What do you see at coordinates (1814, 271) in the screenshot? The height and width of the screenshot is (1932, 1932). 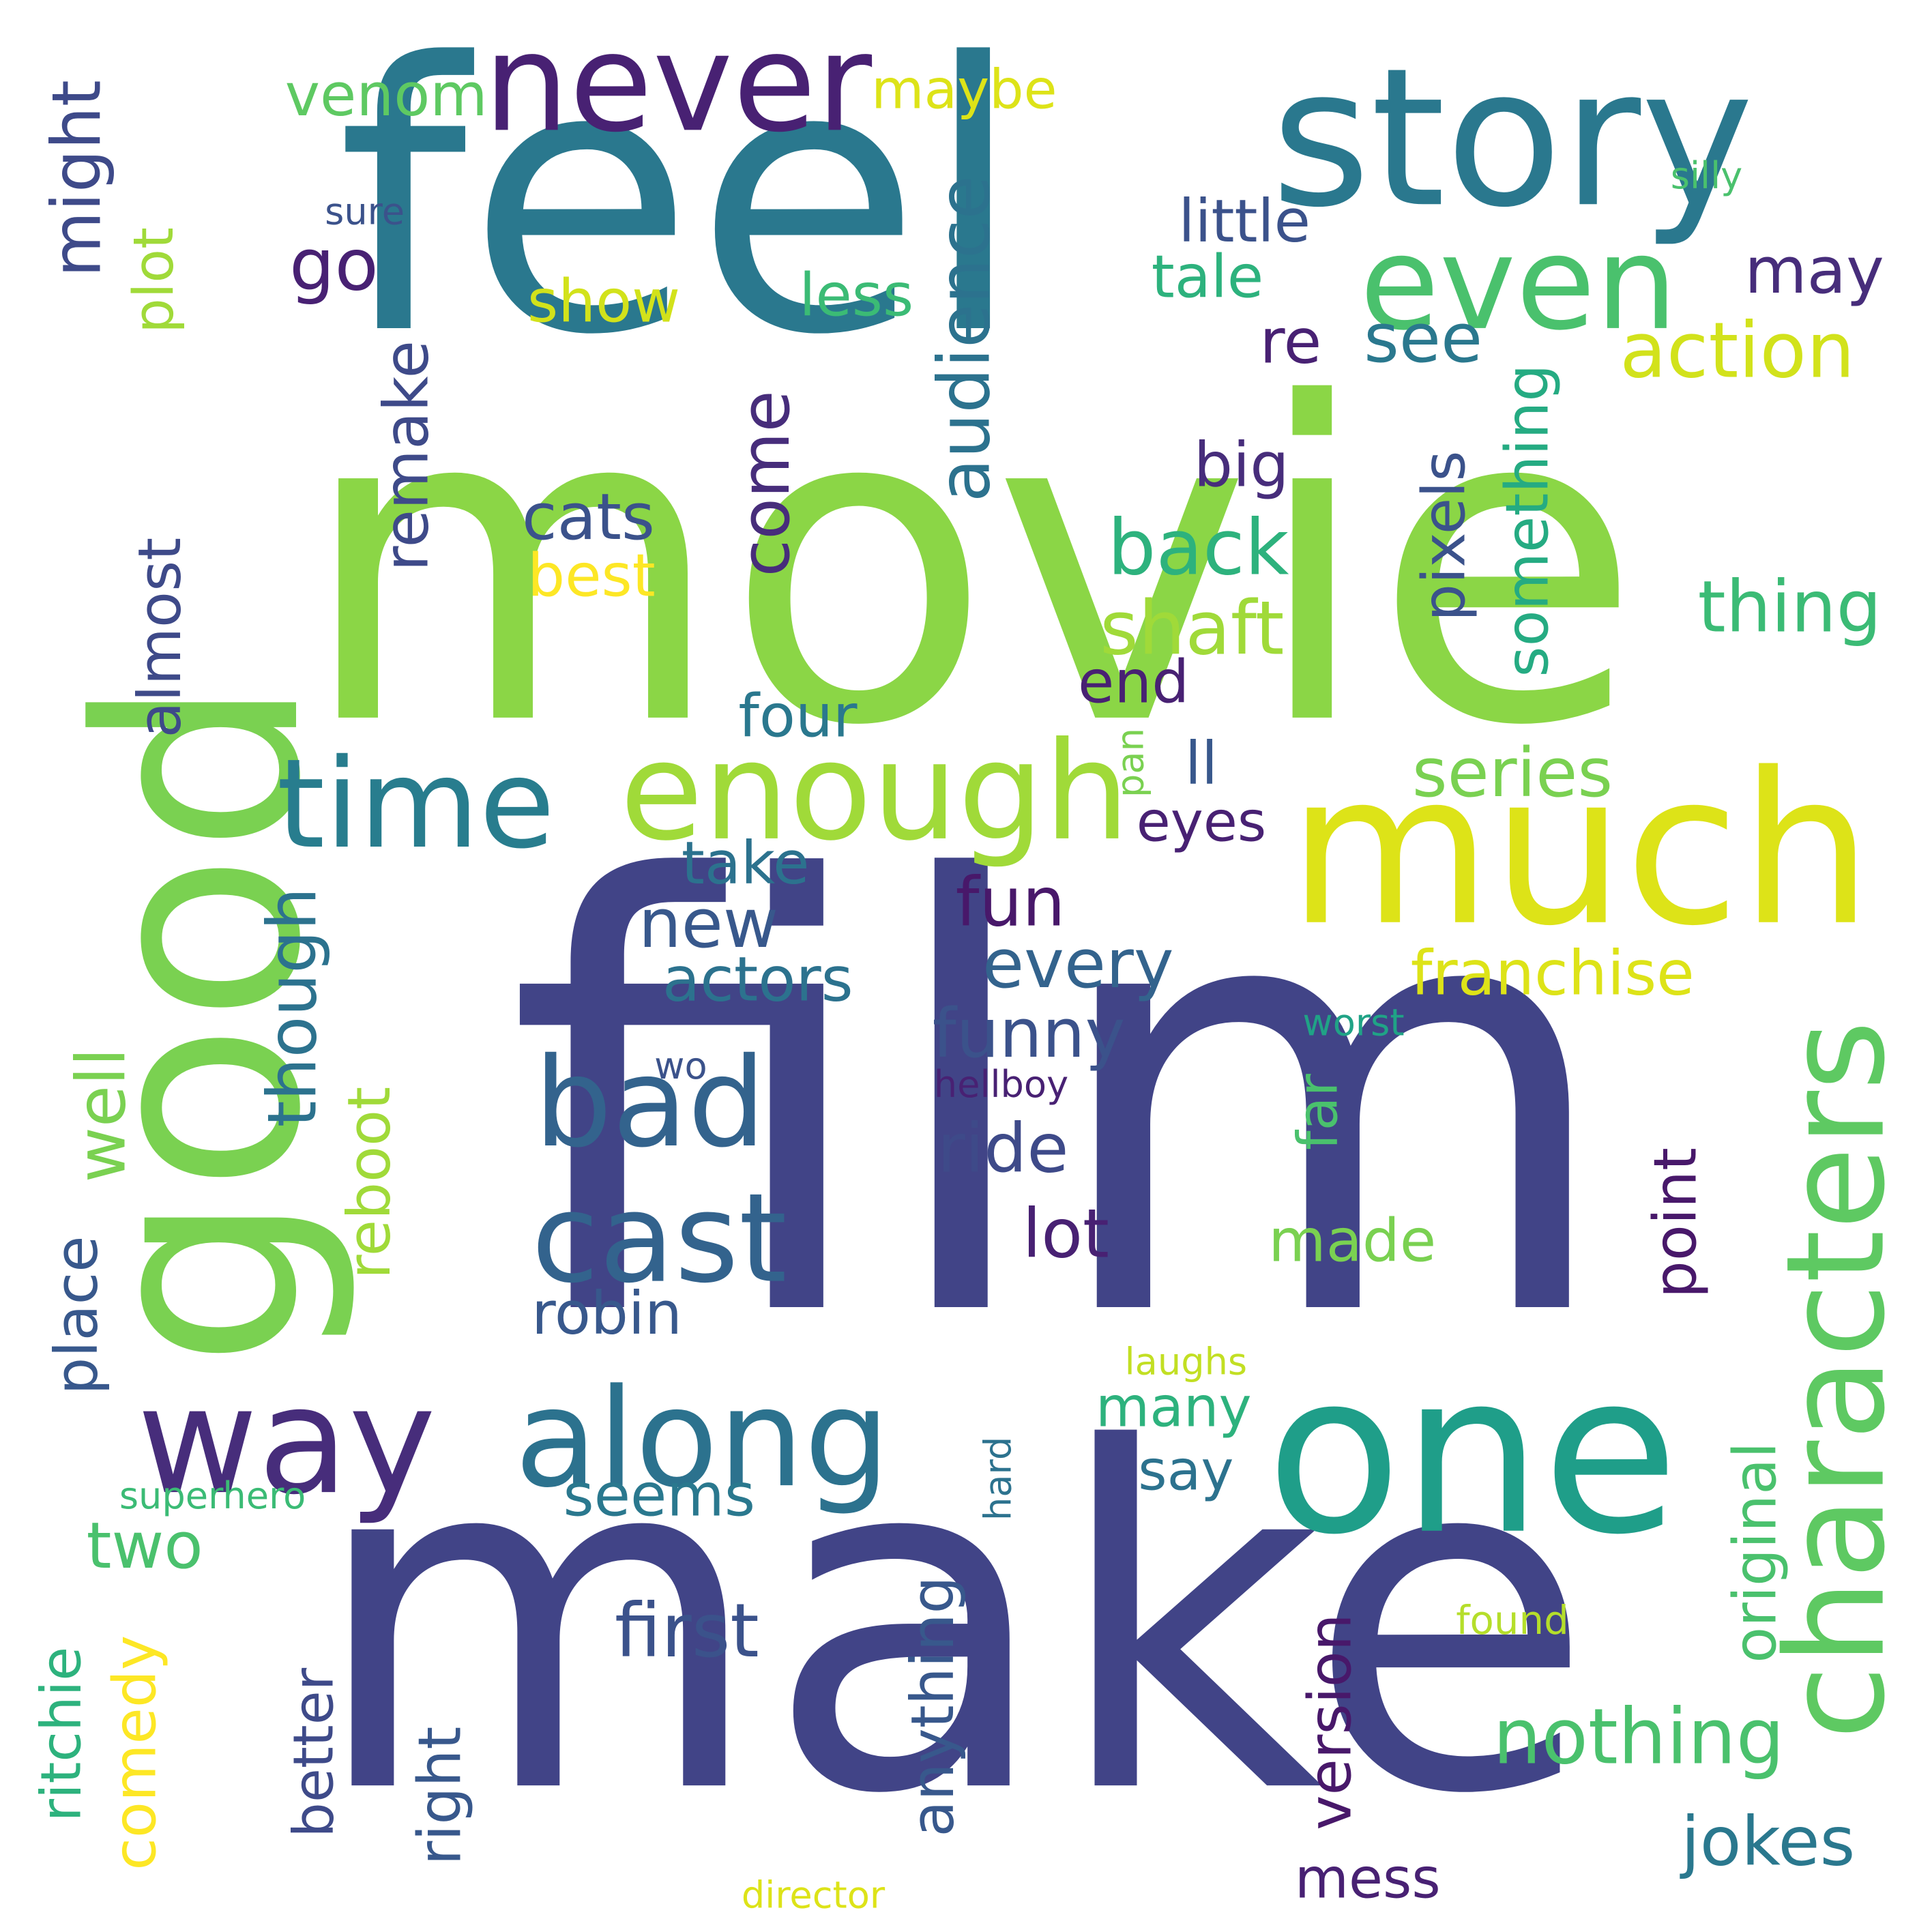 I see `word-may: may` at bounding box center [1814, 271].